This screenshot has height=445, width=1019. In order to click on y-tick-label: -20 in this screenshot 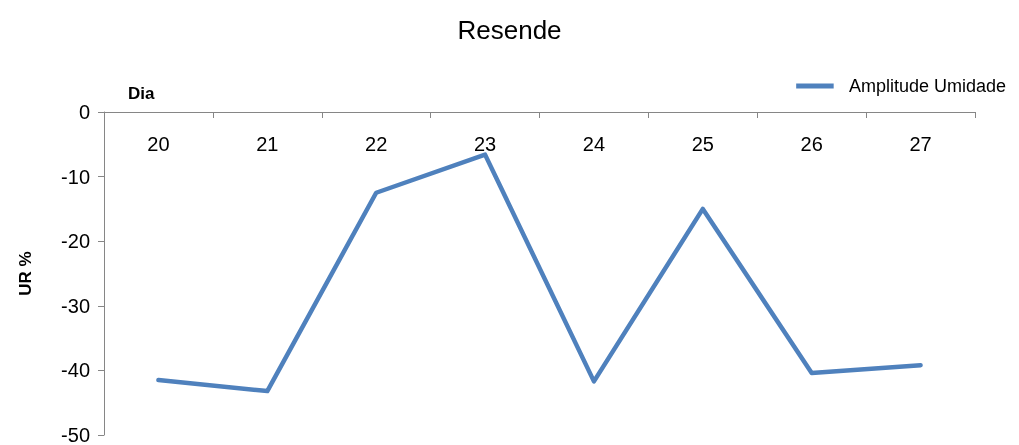, I will do `click(75, 241)`.